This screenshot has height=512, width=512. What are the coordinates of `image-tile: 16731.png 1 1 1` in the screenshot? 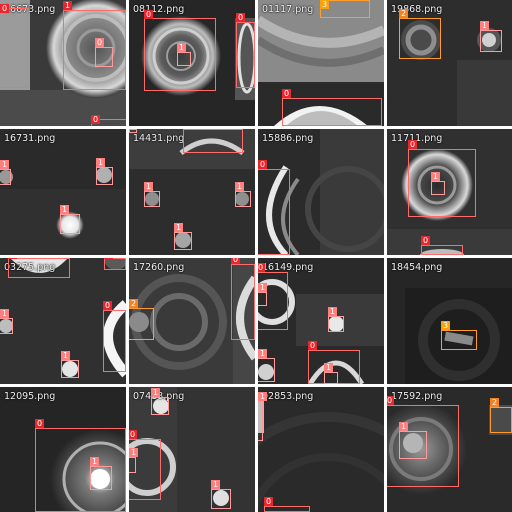 It's located at (63, 192).